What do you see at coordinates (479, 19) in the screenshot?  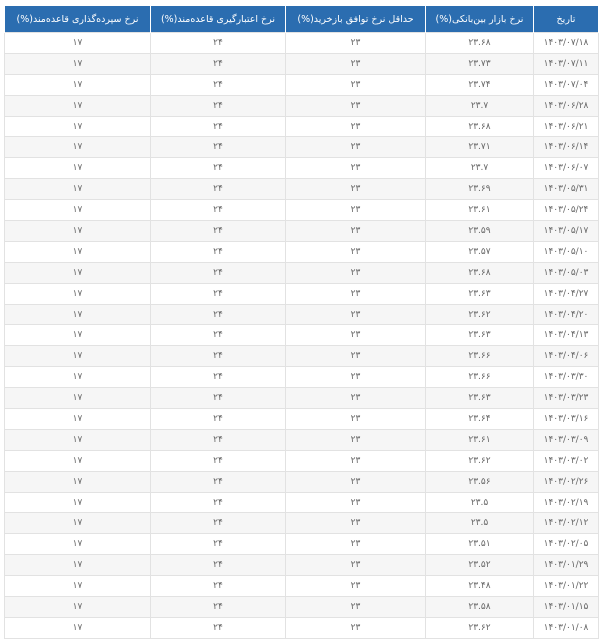 I see `header-interbank-rate: نرخ بازار بین‌بانکی(%)` at bounding box center [479, 19].